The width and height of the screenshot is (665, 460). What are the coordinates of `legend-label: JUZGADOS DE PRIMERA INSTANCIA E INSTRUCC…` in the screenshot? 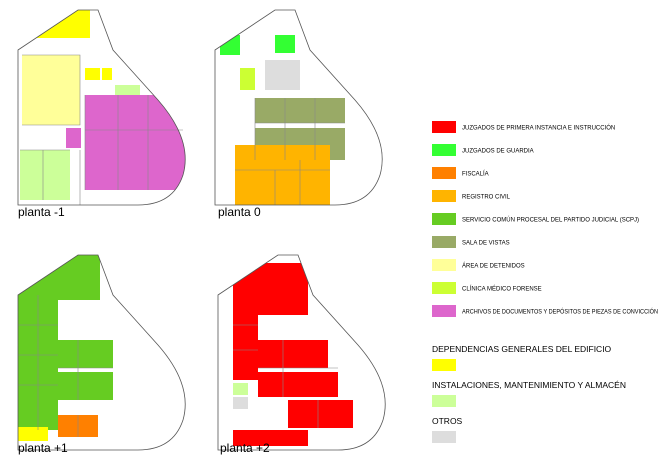 It's located at (538, 128).